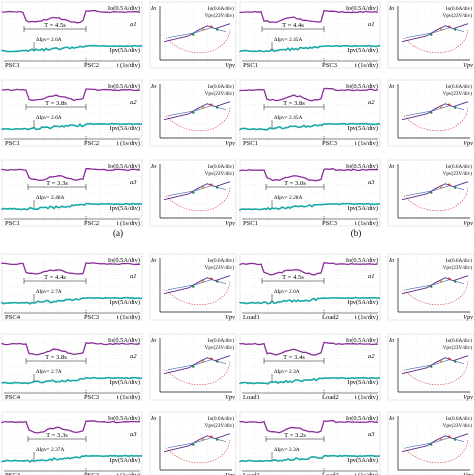 This screenshot has height=475, width=474. I want to click on period-label: T = 4.4s, so click(293, 25).